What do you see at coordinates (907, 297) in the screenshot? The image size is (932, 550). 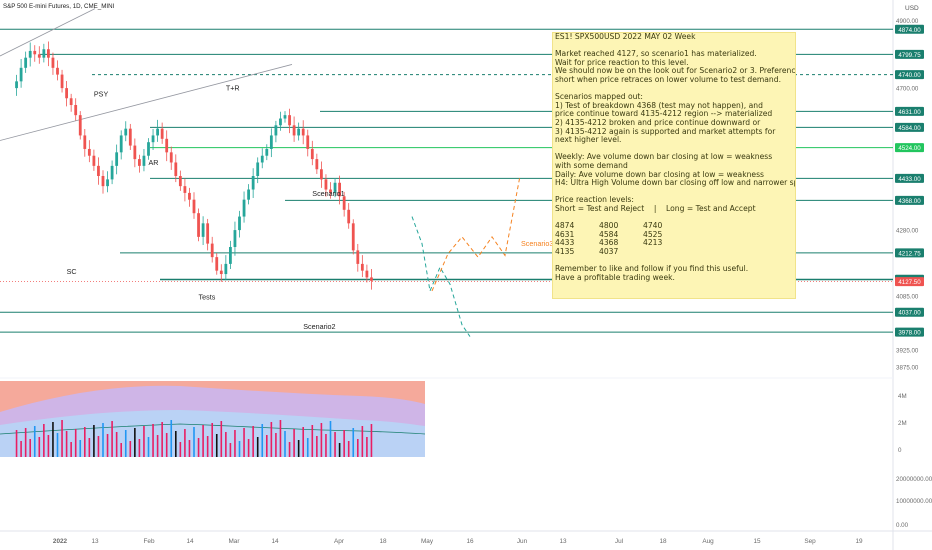 I see `price-tick-label: 4085.00` at bounding box center [907, 297].